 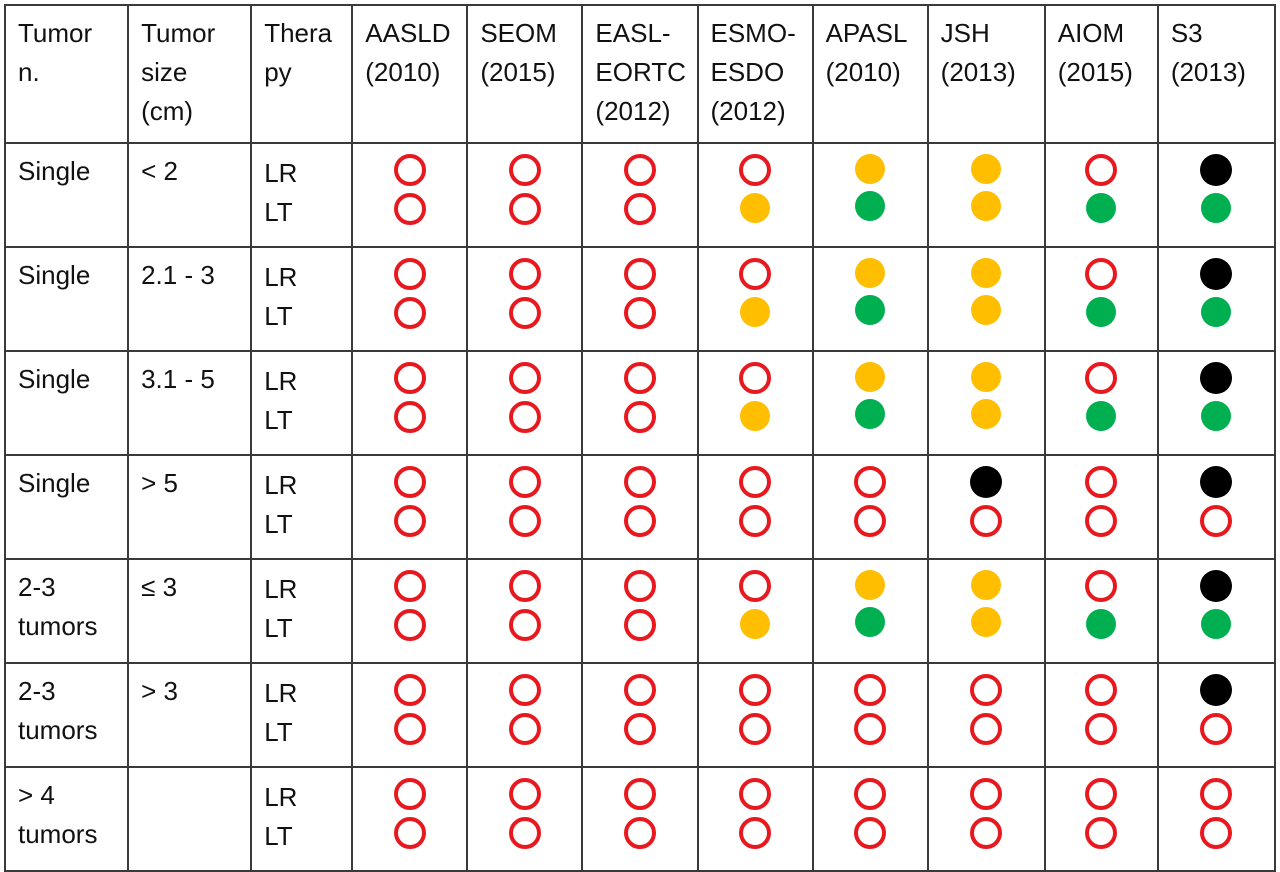 I want to click on tumor-size-cell: ≤ 3, so click(x=190, y=611).